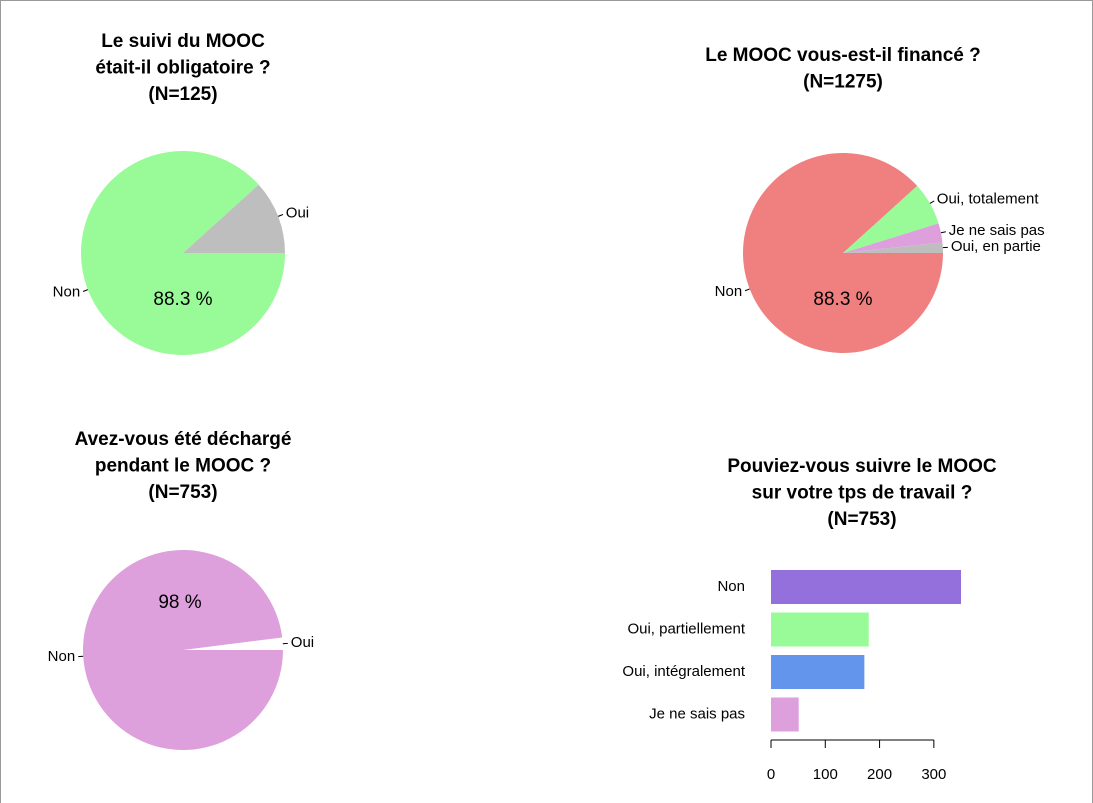 The image size is (1093, 803). I want to click on x-tick-label: 100, so click(825, 774).